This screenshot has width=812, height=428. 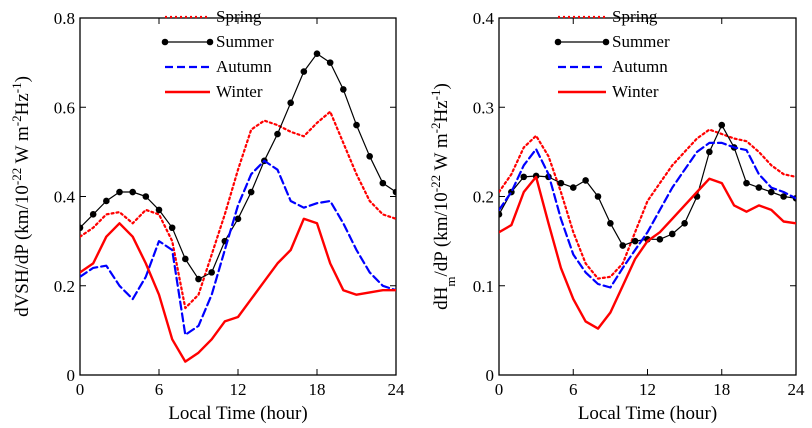 What do you see at coordinates (64, 107) in the screenshot?
I see `y-tick-label: 0.6` at bounding box center [64, 107].